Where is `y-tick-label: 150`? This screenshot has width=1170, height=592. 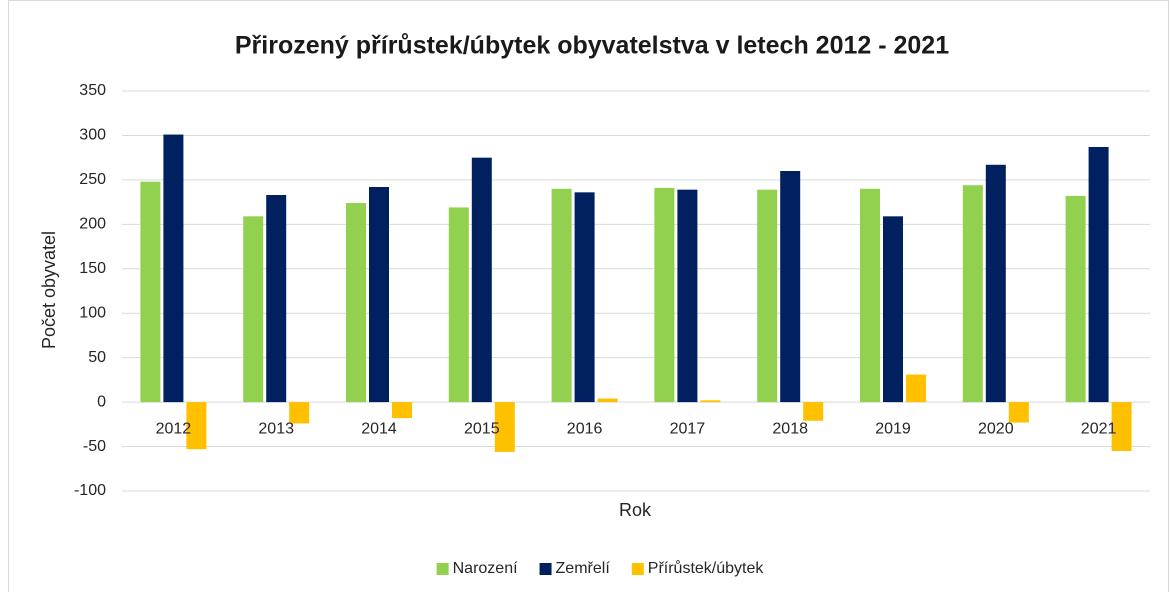
y-tick-label: 150 is located at coordinates (92, 268).